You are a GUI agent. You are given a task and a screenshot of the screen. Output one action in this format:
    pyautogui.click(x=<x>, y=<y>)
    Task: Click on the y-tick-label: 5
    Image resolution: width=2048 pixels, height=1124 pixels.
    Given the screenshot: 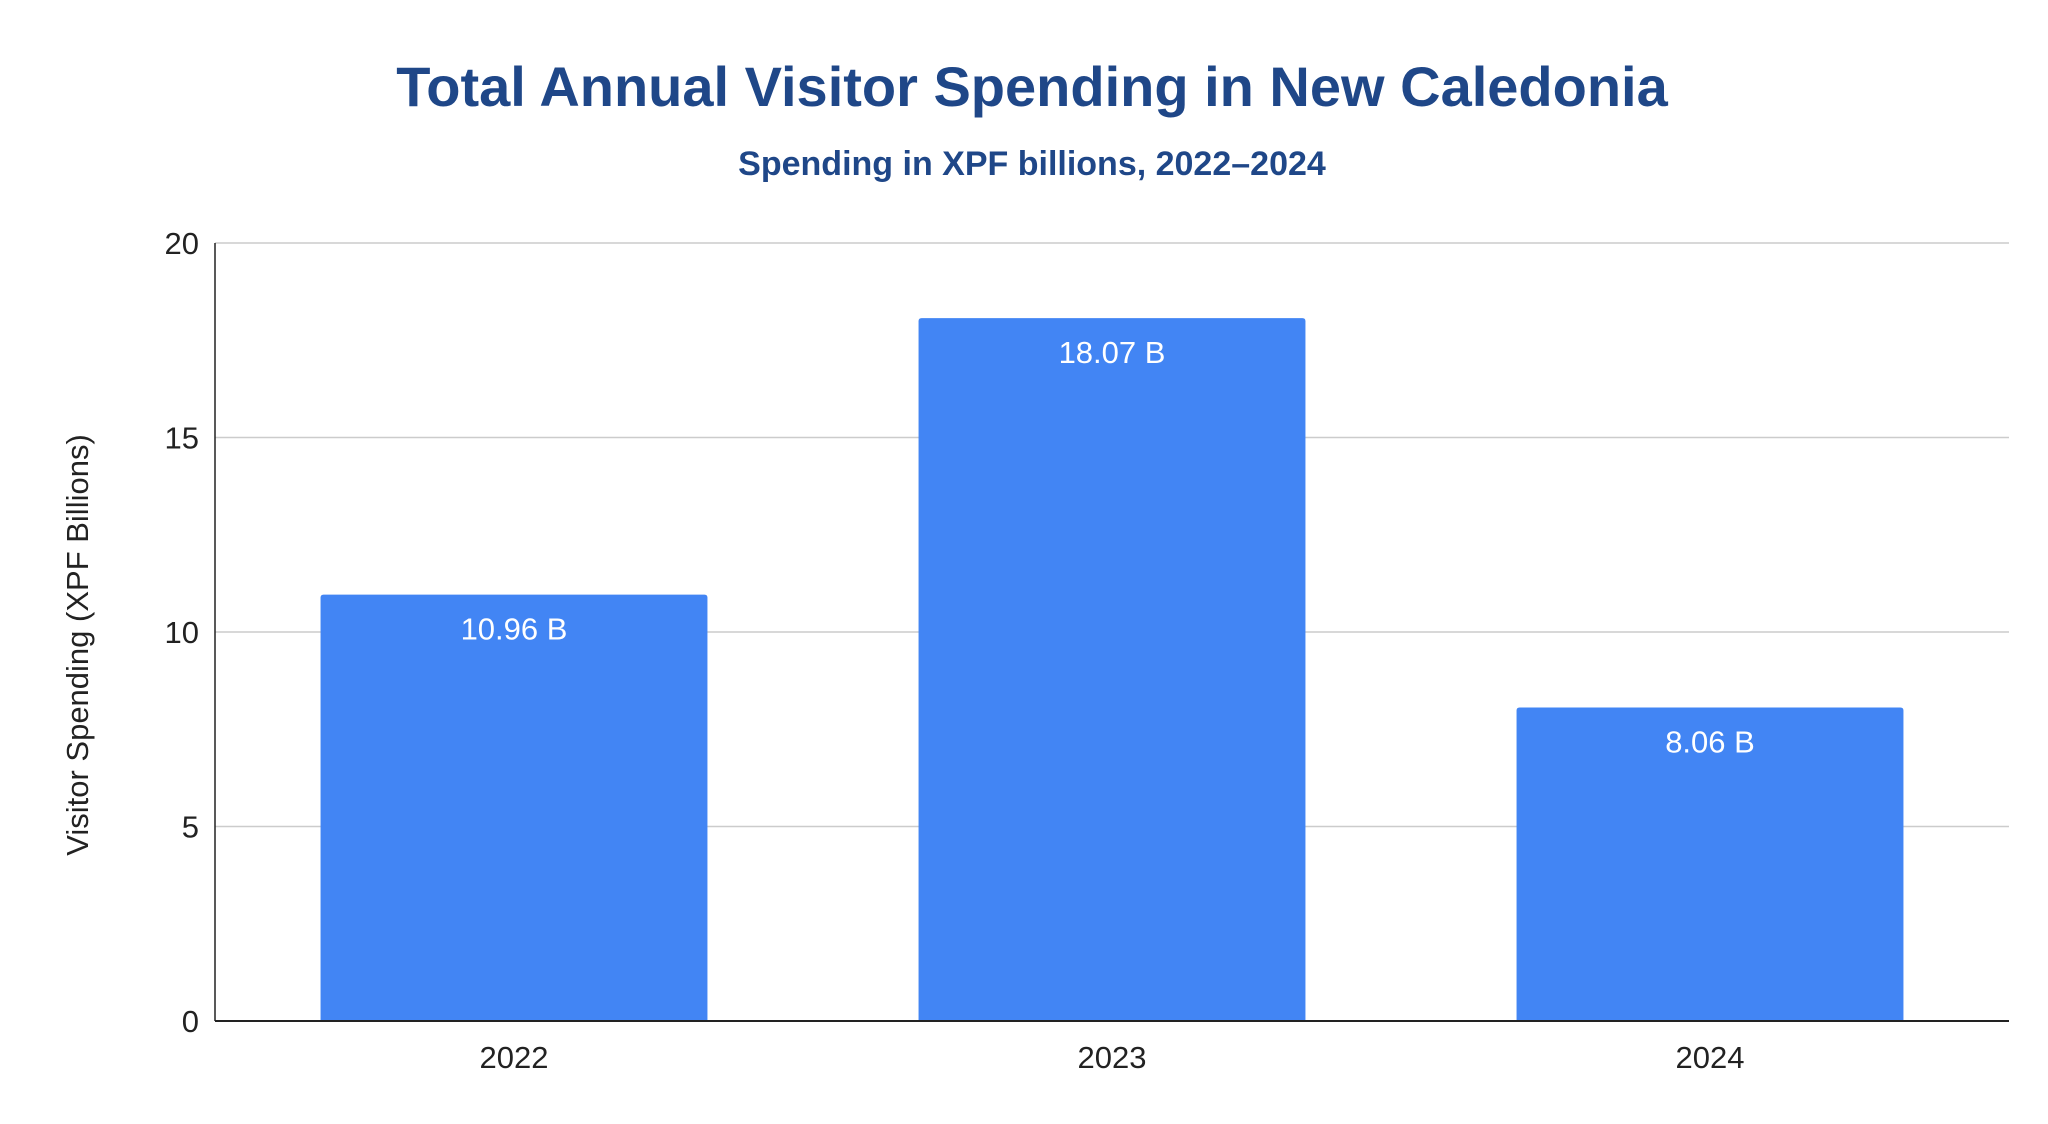 What is the action you would take?
    pyautogui.click(x=190, y=827)
    